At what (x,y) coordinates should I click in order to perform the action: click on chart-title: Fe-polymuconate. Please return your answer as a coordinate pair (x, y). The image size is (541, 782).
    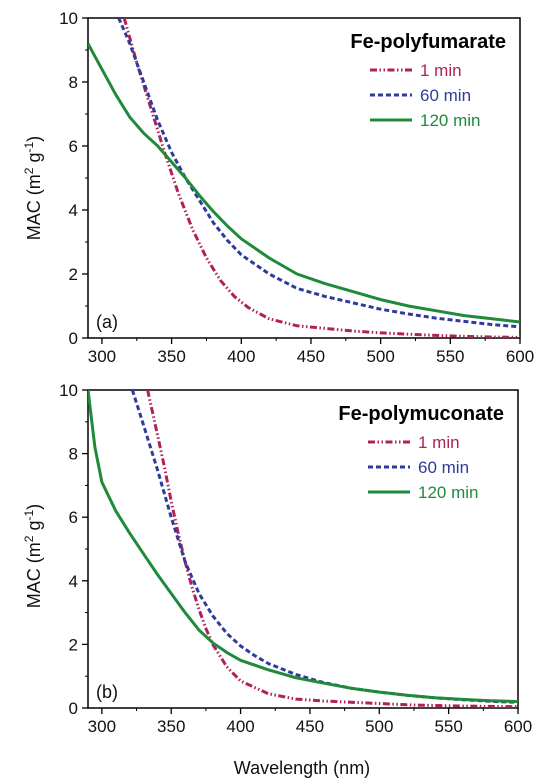
    Looking at the image, I should click on (421, 414).